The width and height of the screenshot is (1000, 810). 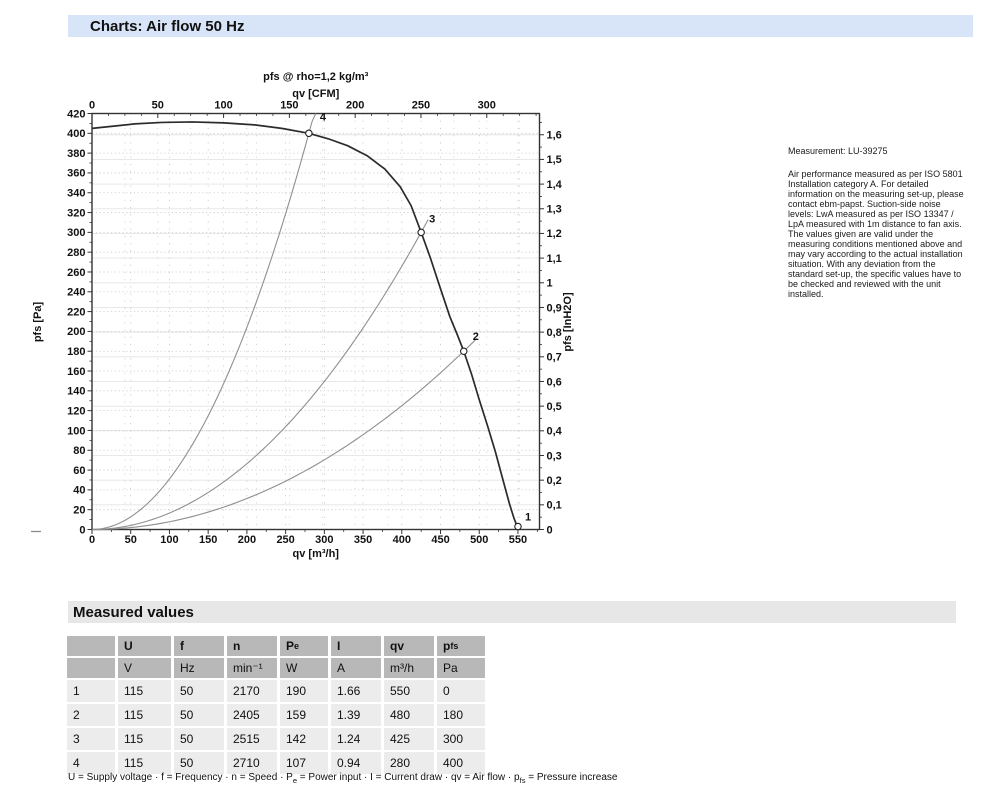 I want to click on inh2o-tick-label: 1,1, so click(x=554, y=259).